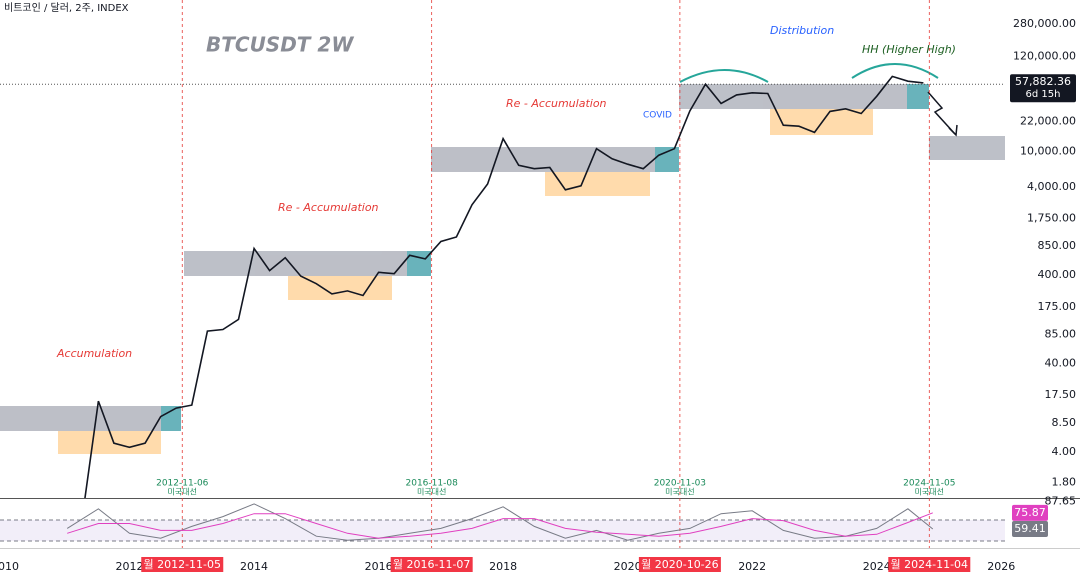 This screenshot has width=1080, height=572. I want to click on x-tick-label: 2024, so click(877, 566).